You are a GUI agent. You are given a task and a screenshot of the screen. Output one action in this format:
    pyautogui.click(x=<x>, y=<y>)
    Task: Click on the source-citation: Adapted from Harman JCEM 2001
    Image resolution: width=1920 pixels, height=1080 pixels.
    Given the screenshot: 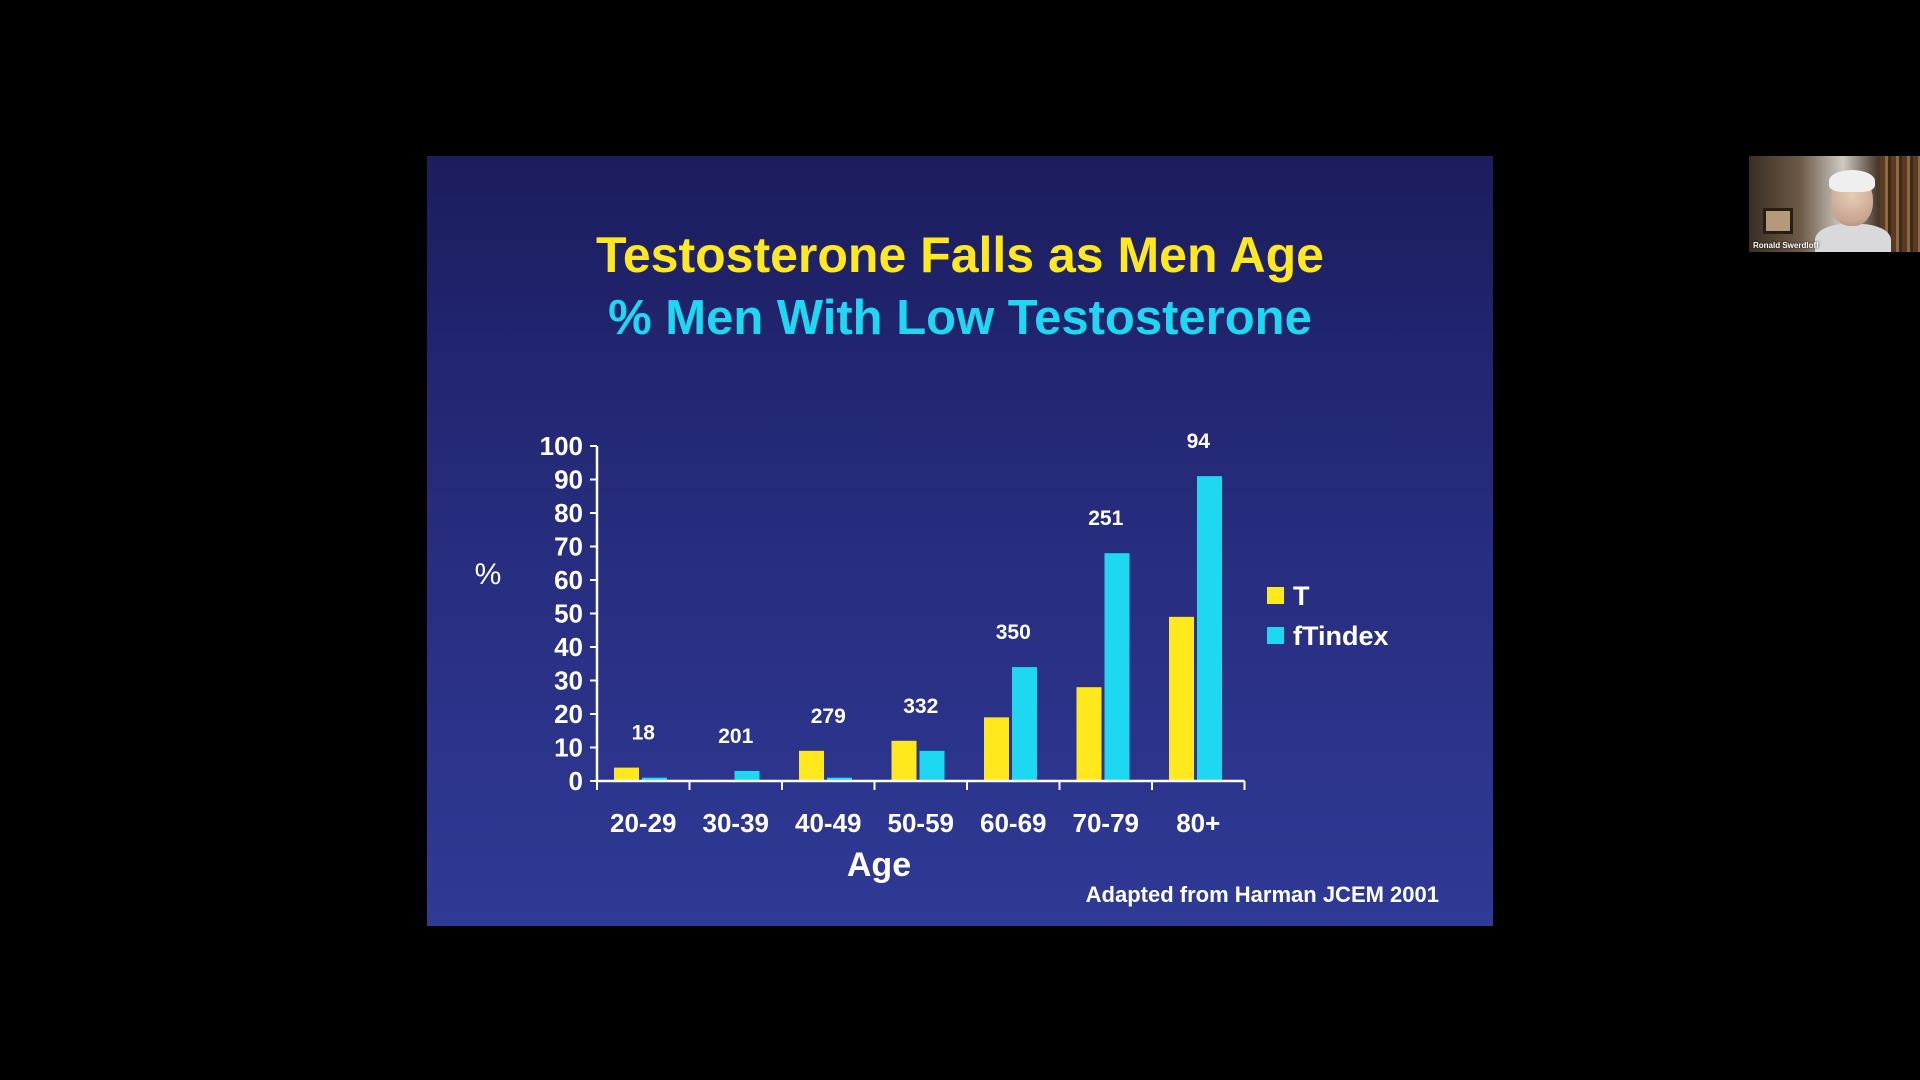 What is the action you would take?
    pyautogui.click(x=1262, y=894)
    